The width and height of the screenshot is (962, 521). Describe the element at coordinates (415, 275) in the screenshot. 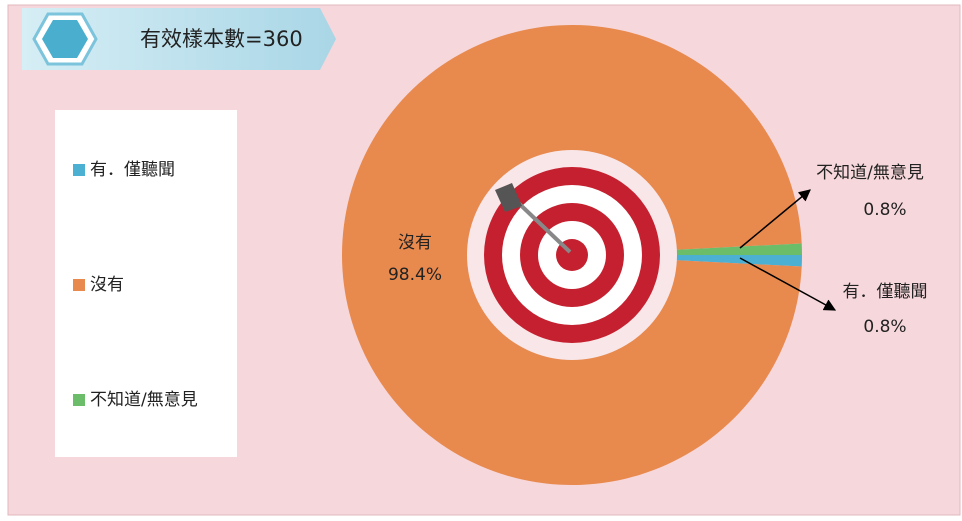

I see `value-label: 98.4%` at that location.